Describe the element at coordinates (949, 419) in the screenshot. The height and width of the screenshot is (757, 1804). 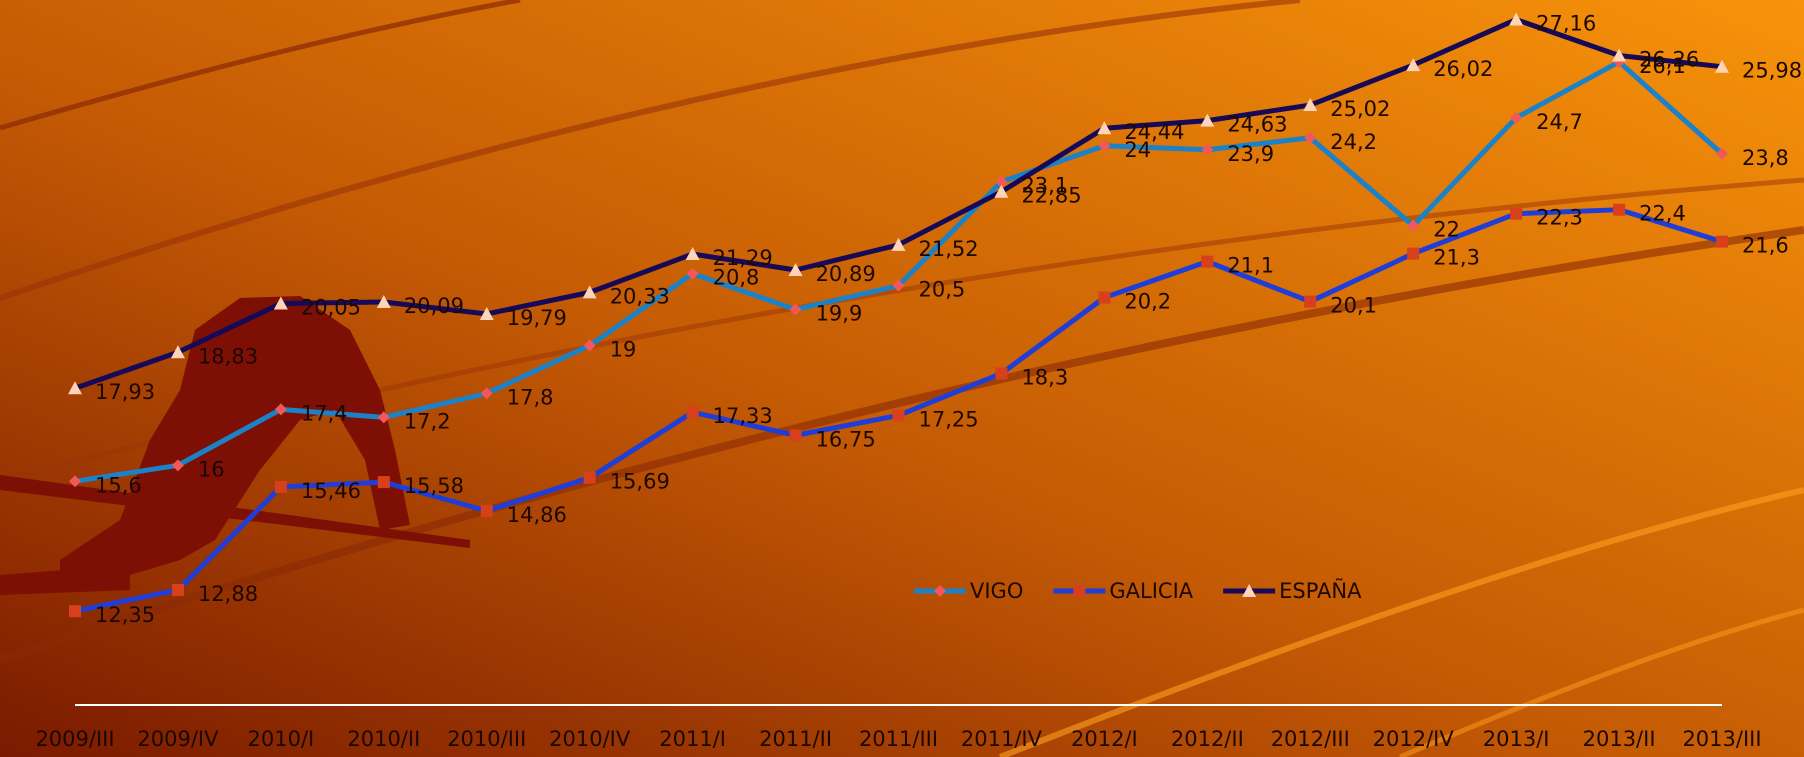
I see `data-label: 17,25` at that location.